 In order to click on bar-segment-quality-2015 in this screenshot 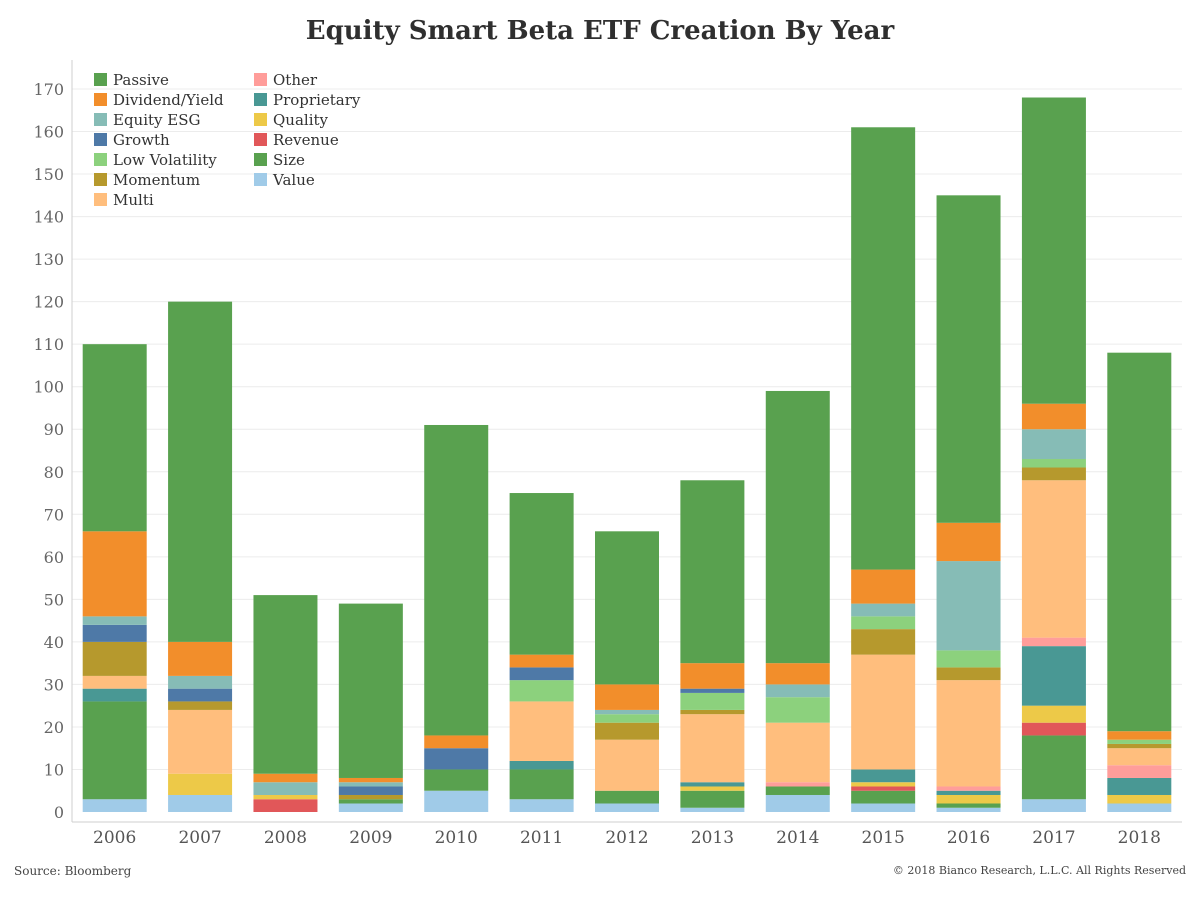, I will do `click(883, 784)`.